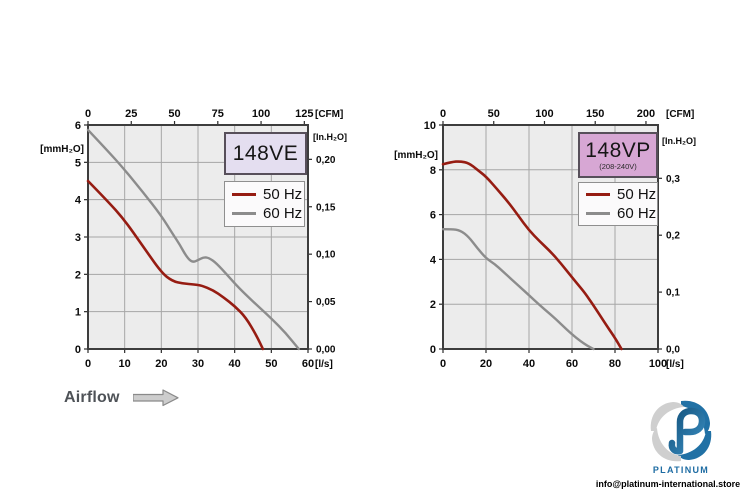 The height and width of the screenshot is (500, 750). I want to click on axis-tick-label: 5, so click(78, 163).